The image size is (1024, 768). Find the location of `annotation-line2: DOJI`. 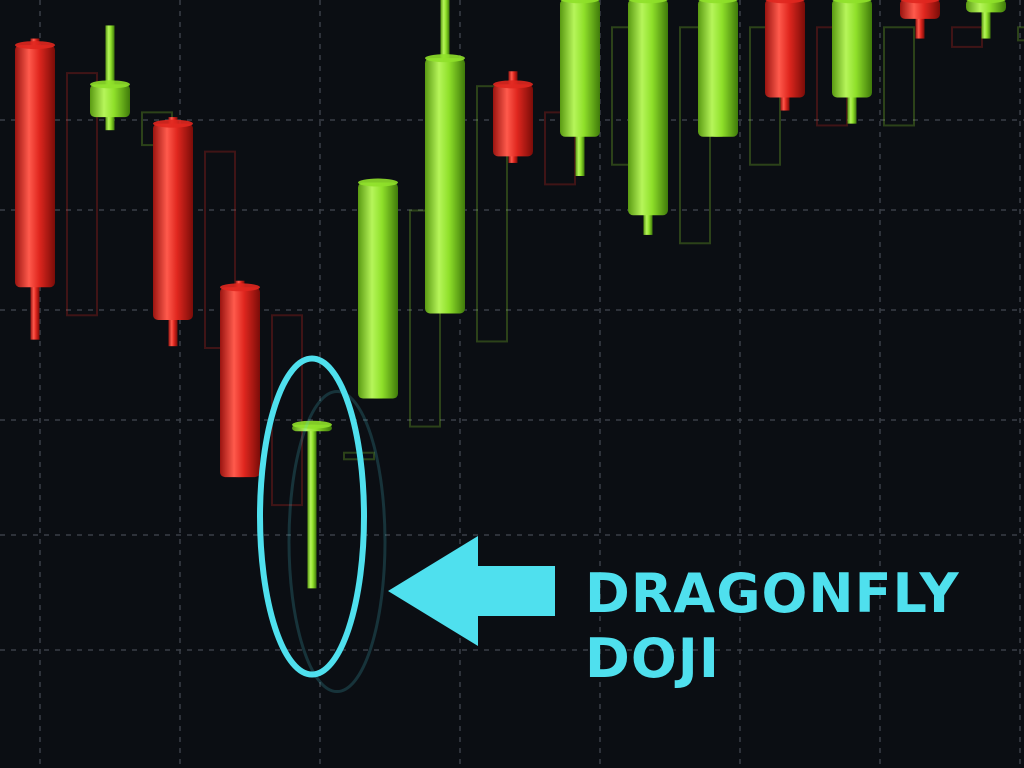

annotation-line2: DOJI is located at coordinates (652, 658).